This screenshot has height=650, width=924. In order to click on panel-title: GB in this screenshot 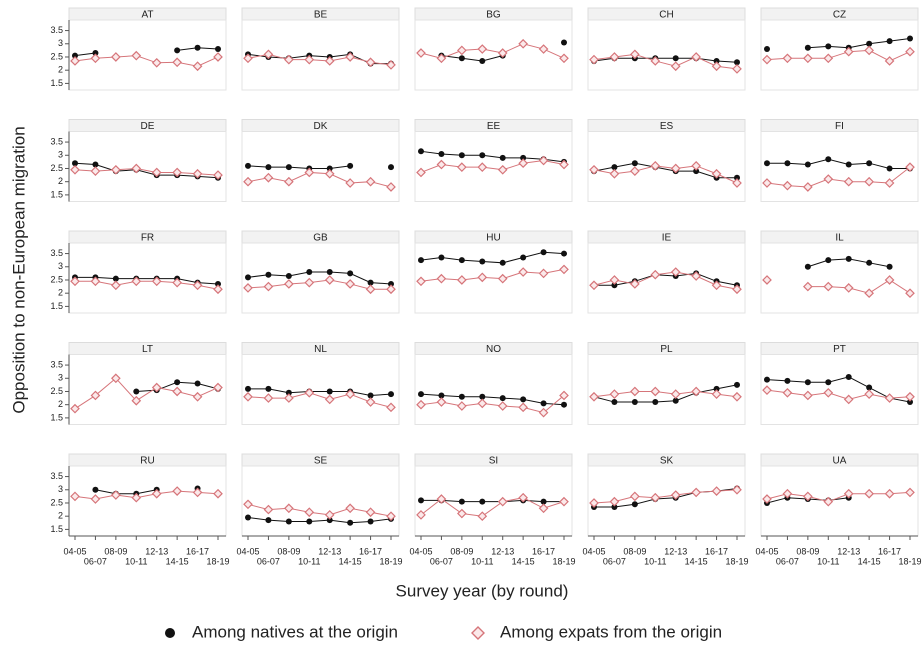, I will do `click(320, 238)`.